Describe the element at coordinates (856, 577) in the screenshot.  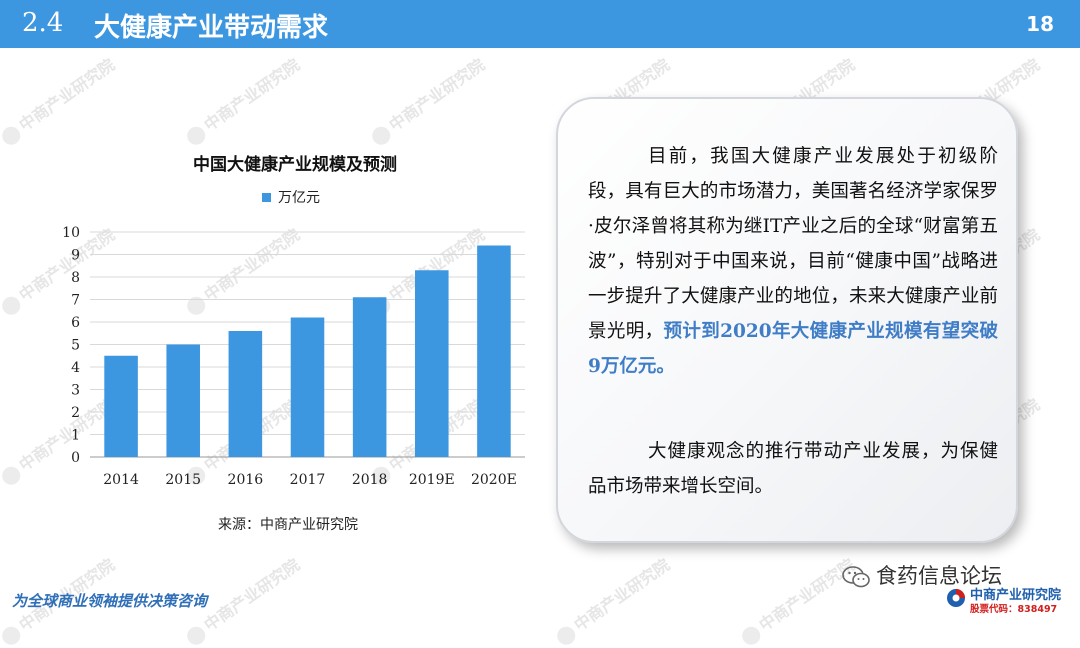
I see `wechat-icon` at that location.